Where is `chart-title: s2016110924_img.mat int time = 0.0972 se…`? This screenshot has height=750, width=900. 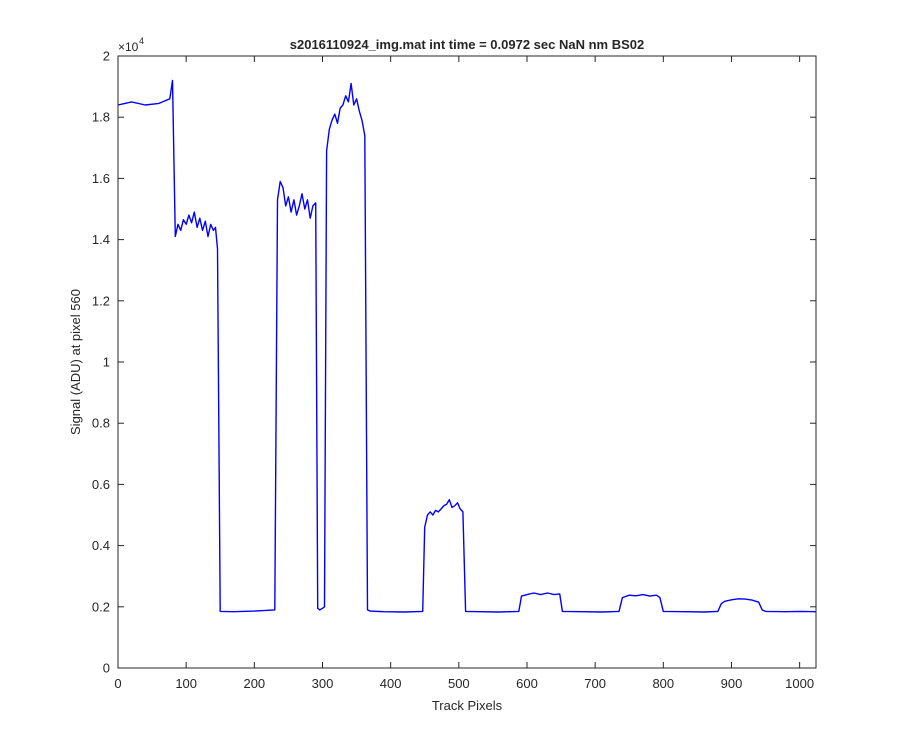
chart-title: s2016110924_img.mat int time = 0.0972 se… is located at coordinates (467, 44).